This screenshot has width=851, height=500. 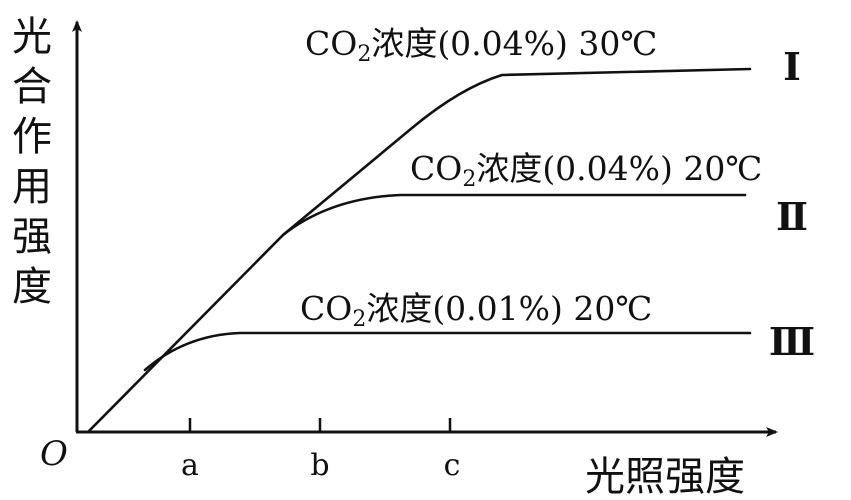 I want to click on curve-III, so click(x=447, y=351).